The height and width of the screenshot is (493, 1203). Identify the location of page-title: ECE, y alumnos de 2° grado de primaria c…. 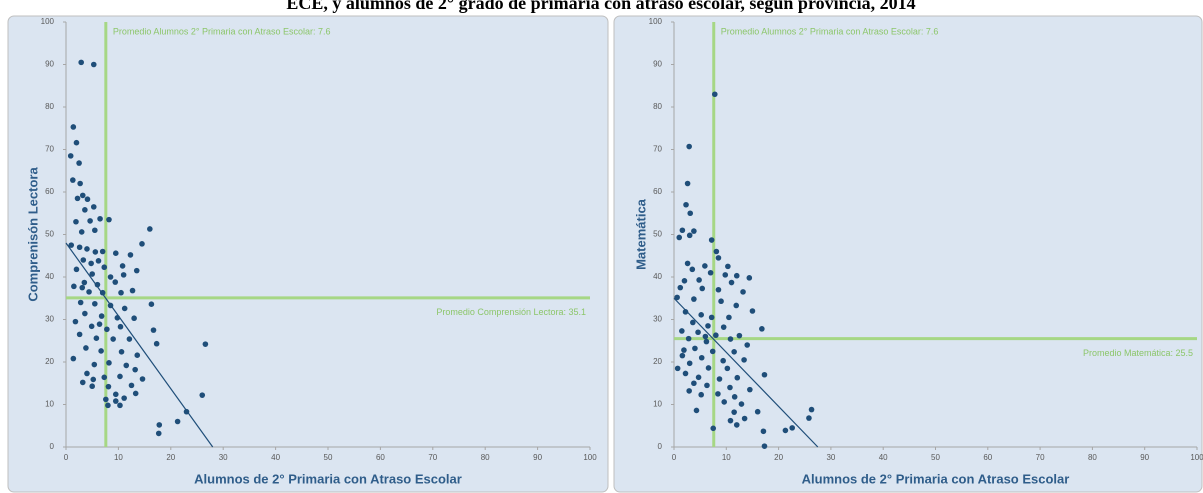
(600, 6).